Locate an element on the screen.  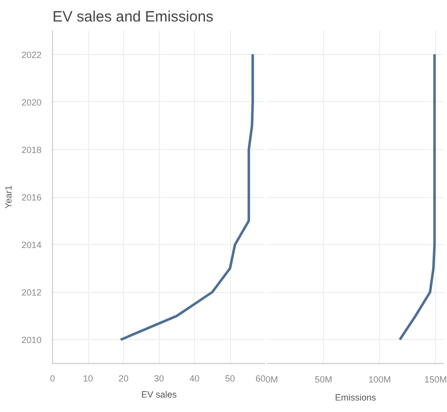
x-tick-label: 10 is located at coordinates (88, 379).